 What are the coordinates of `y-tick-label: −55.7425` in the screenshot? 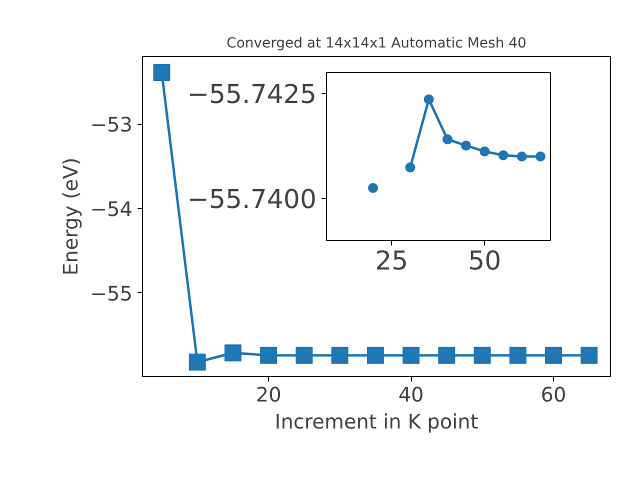 It's located at (252, 95).